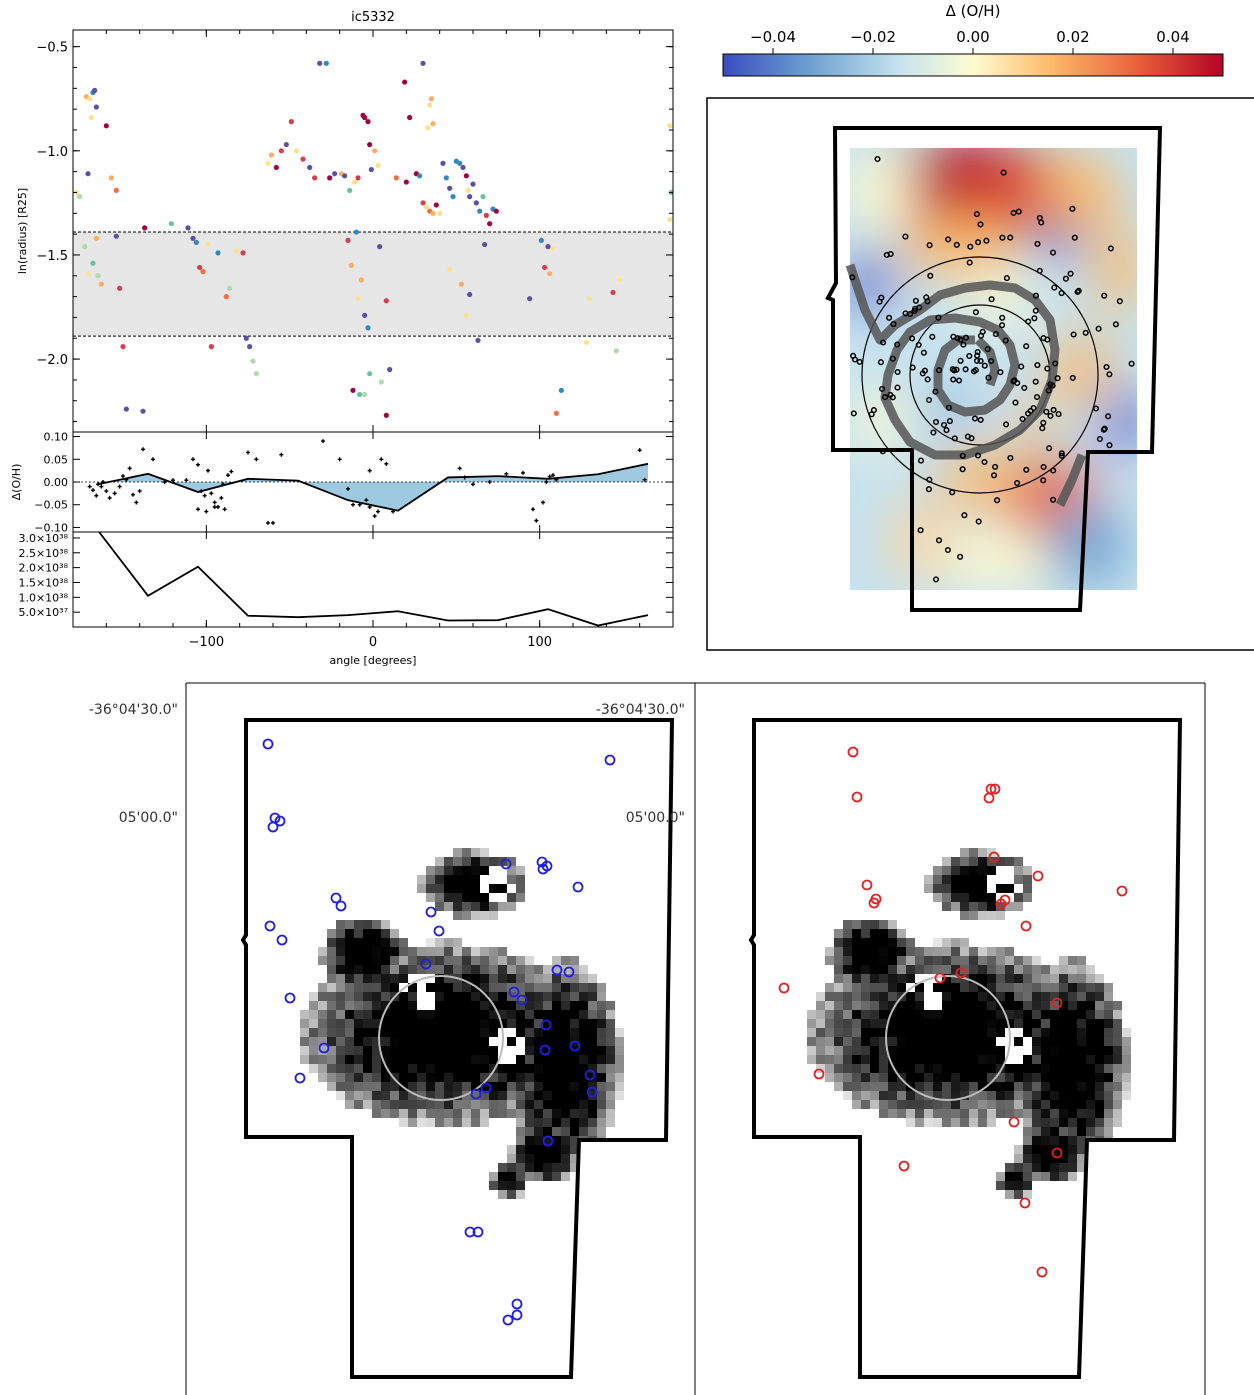 The height and width of the screenshot is (1395, 1254). I want to click on scatter-points, so click(373, 239).